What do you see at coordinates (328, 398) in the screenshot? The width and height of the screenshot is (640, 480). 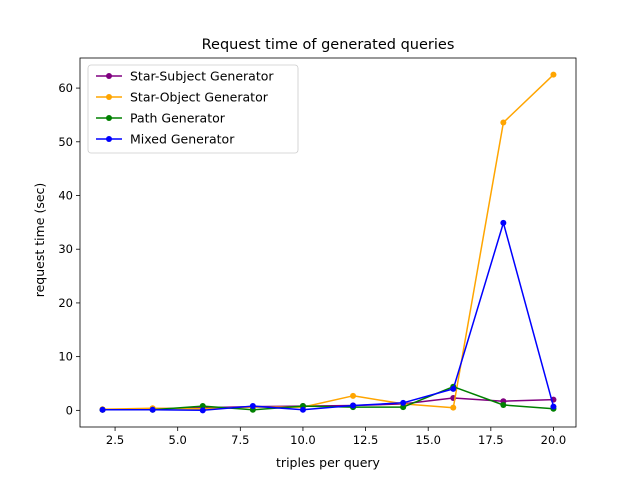 I see `series-line` at bounding box center [328, 398].